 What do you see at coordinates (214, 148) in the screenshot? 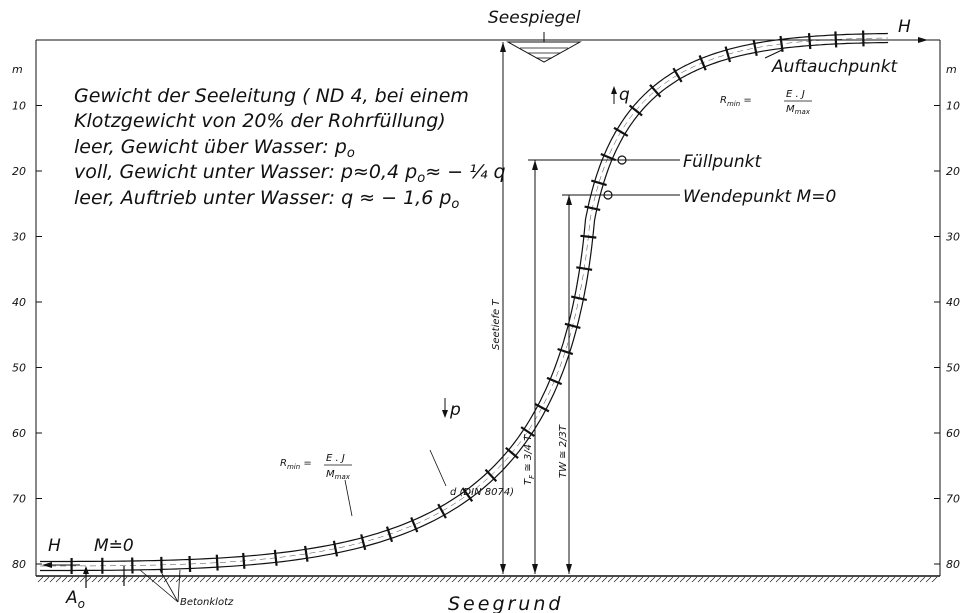
I see `legend-line-3: leer, Gewicht über Wasser: po` at bounding box center [214, 148].